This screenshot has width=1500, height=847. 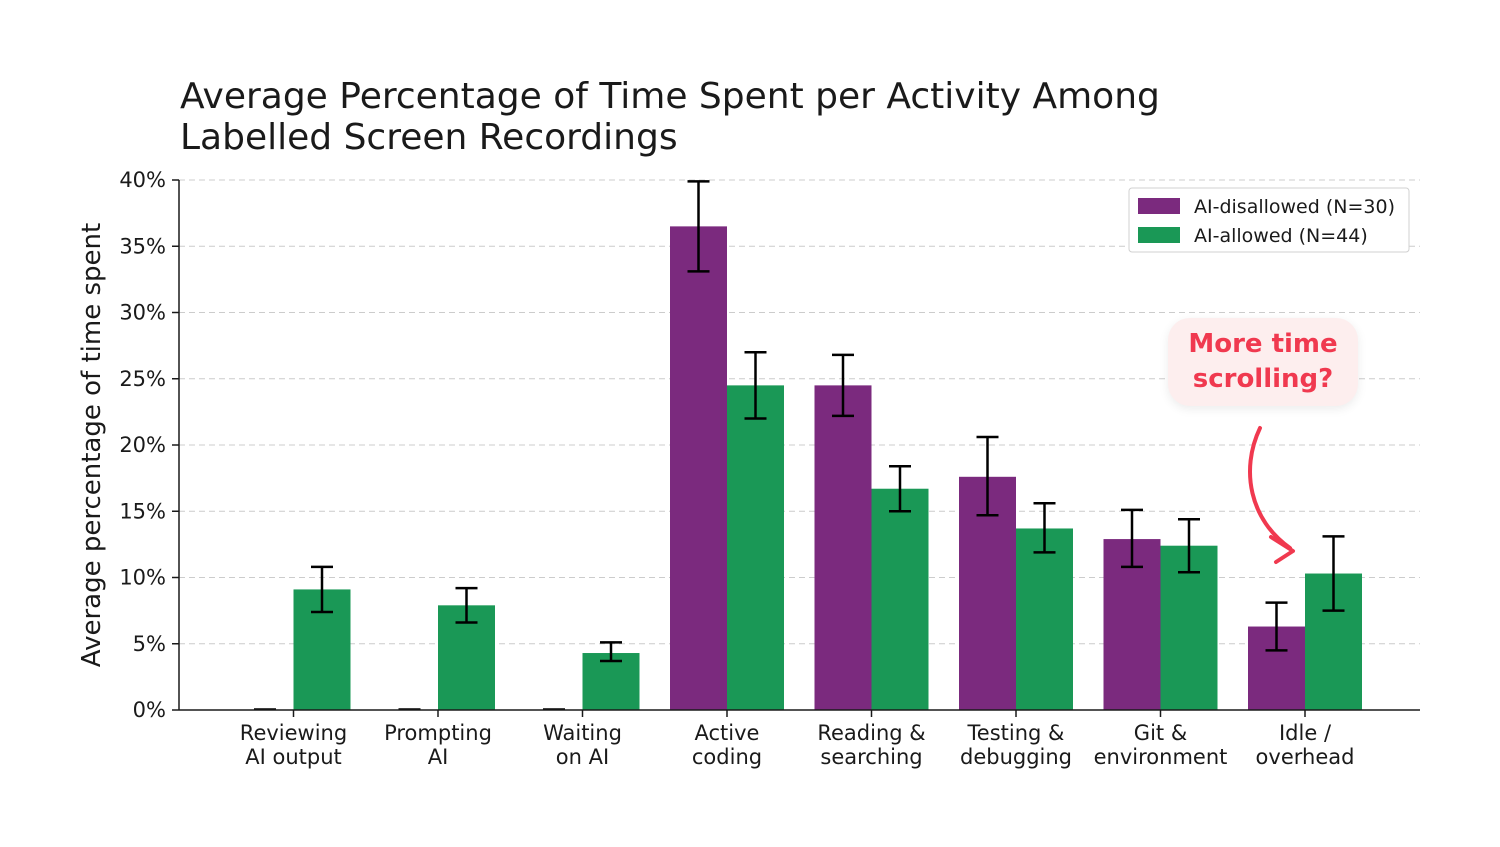 What do you see at coordinates (142, 511) in the screenshot?
I see `y-tick-label: 15%` at bounding box center [142, 511].